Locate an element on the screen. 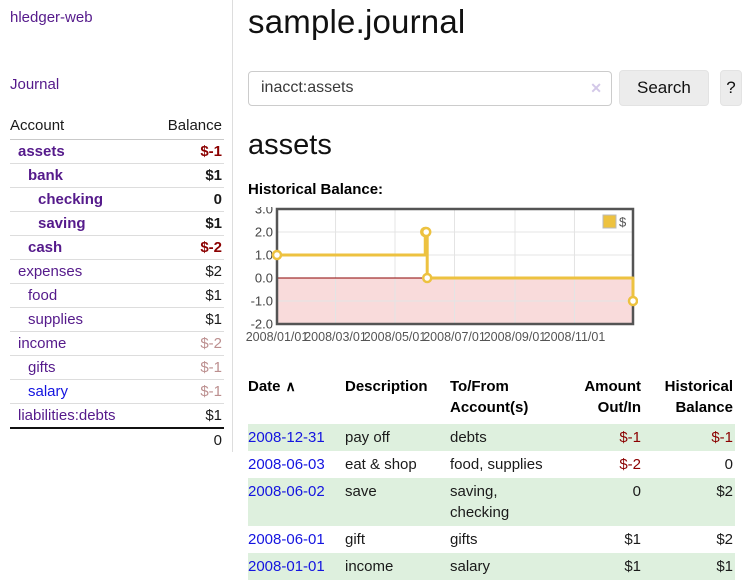 This screenshot has height=582, width=742. account-link: income is located at coordinates (42, 343).